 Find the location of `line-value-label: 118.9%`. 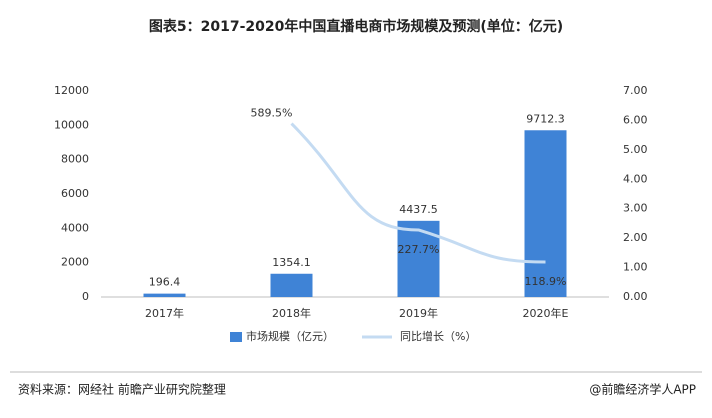

line-value-label: 118.9% is located at coordinates (546, 281).